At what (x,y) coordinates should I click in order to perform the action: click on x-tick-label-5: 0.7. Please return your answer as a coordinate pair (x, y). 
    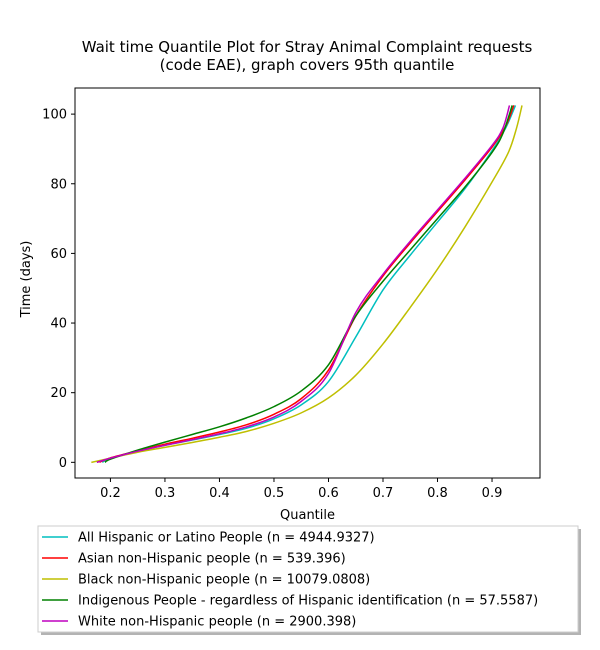
    Looking at the image, I should click on (383, 493).